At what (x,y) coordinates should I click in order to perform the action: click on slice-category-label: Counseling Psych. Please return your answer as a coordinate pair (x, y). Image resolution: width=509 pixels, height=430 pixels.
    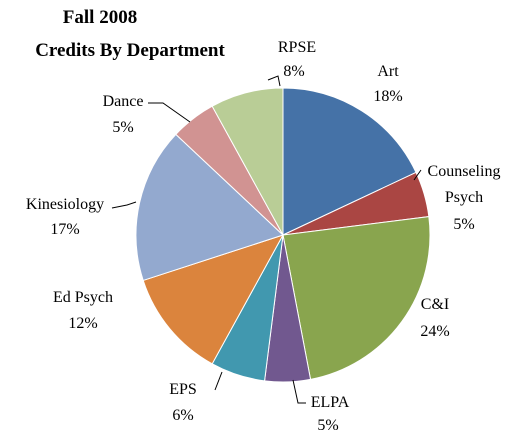
    Looking at the image, I should click on (464, 184).